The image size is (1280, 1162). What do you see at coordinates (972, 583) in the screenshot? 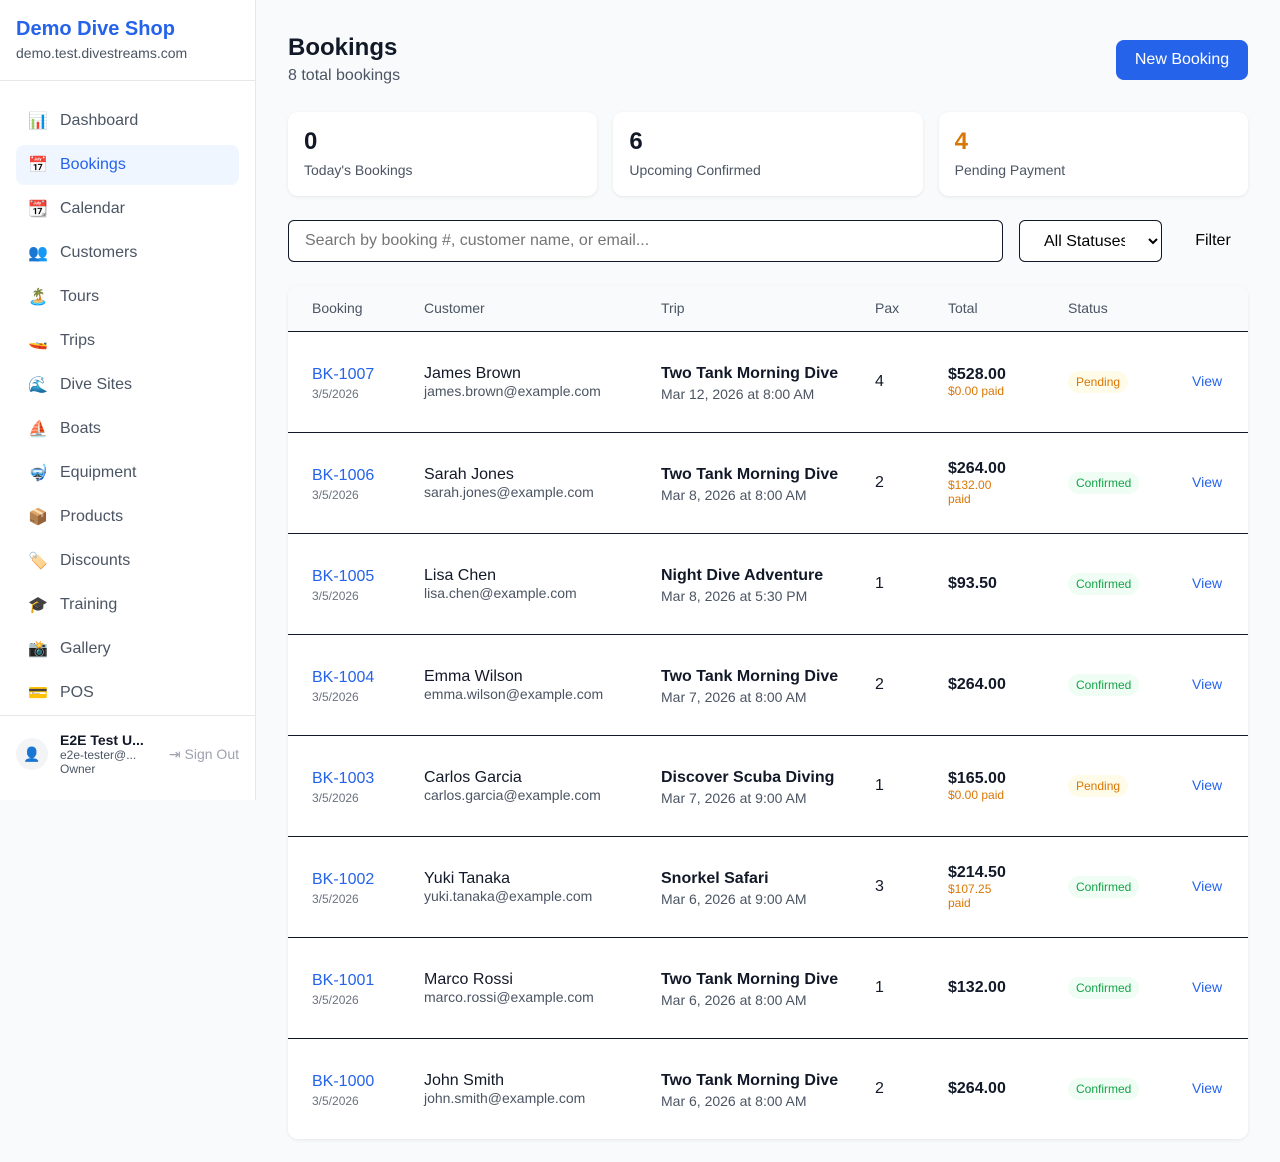
I see `total-amount: $93.50` at bounding box center [972, 583].